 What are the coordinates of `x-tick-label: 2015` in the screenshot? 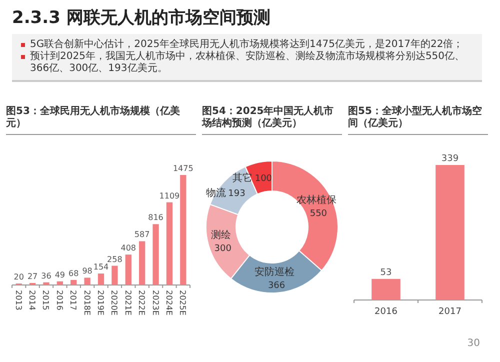 It's located at (45, 300).